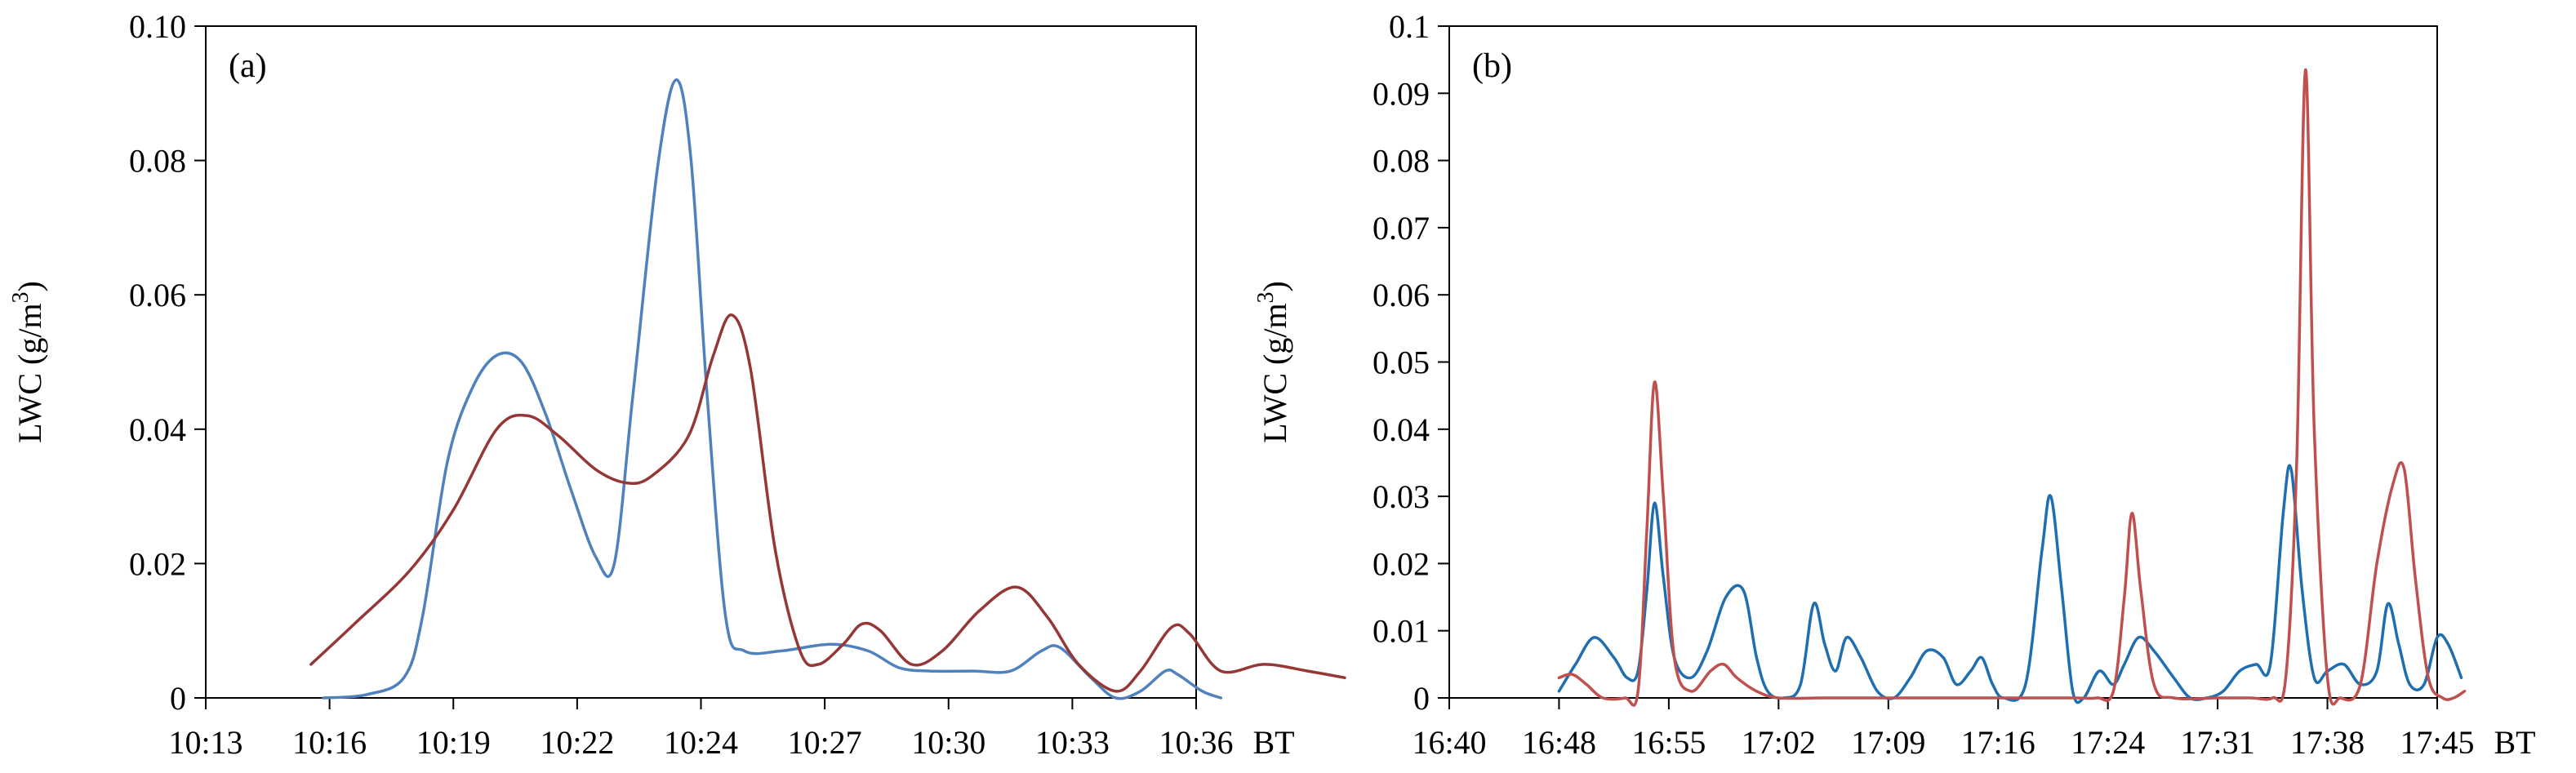 The image size is (2576, 773). Describe the element at coordinates (1559, 742) in the screenshot. I see `x-tick-label: 16:48` at that location.